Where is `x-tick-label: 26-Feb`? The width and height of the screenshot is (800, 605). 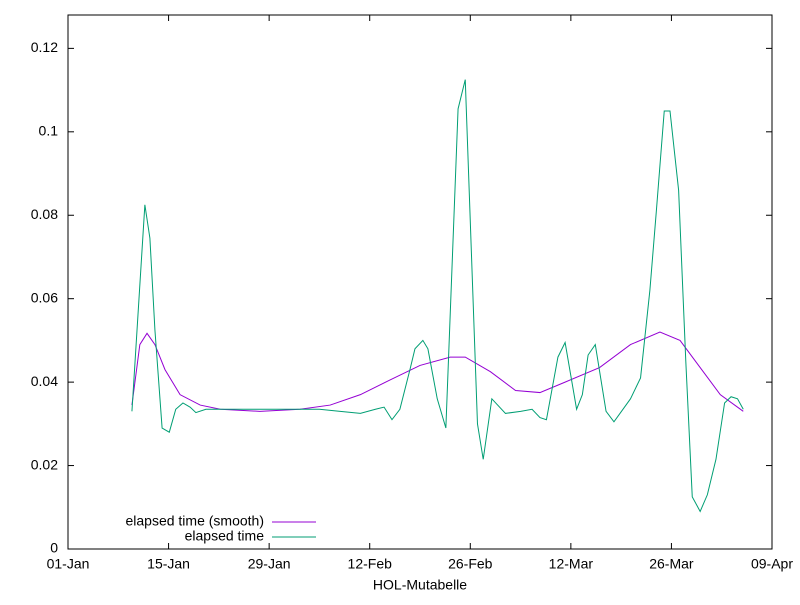 x-tick-label: 26-Feb is located at coordinates (470, 564).